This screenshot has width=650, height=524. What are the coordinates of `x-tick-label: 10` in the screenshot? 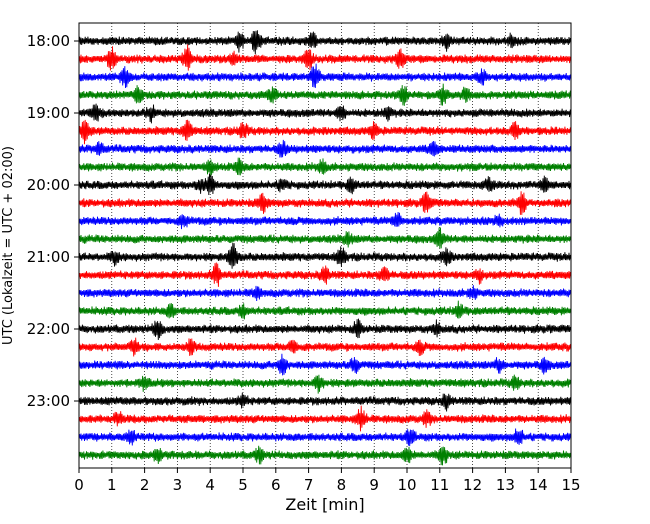 It's located at (406, 485).